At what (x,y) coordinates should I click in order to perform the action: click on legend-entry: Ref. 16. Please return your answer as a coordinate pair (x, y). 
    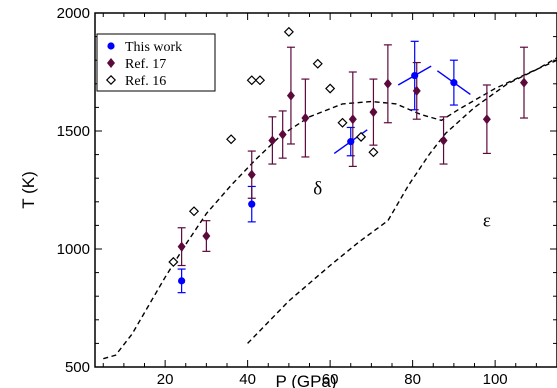
    Looking at the image, I should click on (135, 81).